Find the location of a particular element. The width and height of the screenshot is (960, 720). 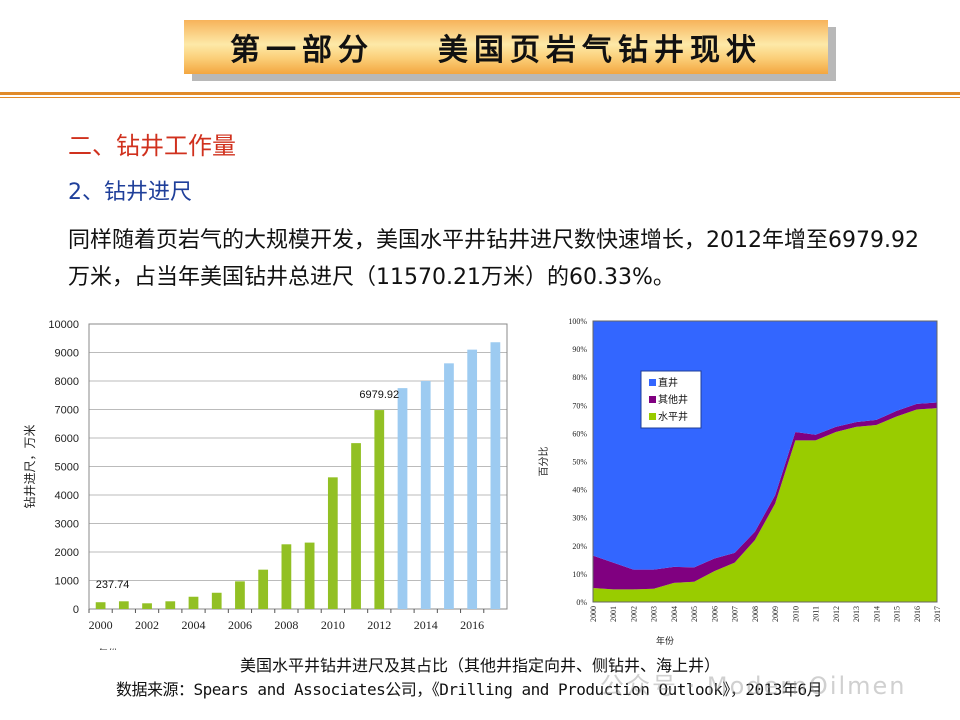

y-tick-label: 50% is located at coordinates (579, 462).